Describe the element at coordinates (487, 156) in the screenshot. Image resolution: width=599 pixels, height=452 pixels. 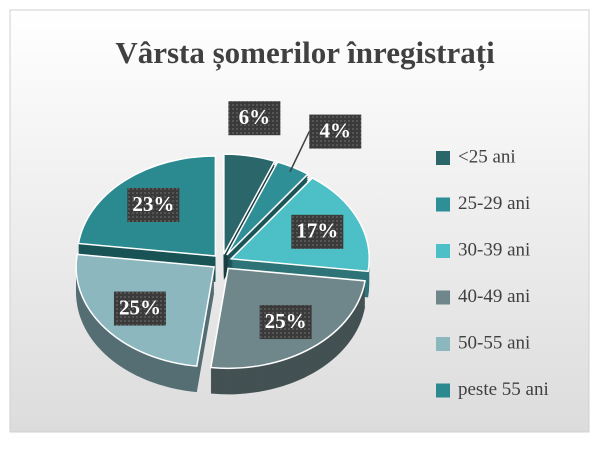
I see `legend-label: <25 ani` at that location.